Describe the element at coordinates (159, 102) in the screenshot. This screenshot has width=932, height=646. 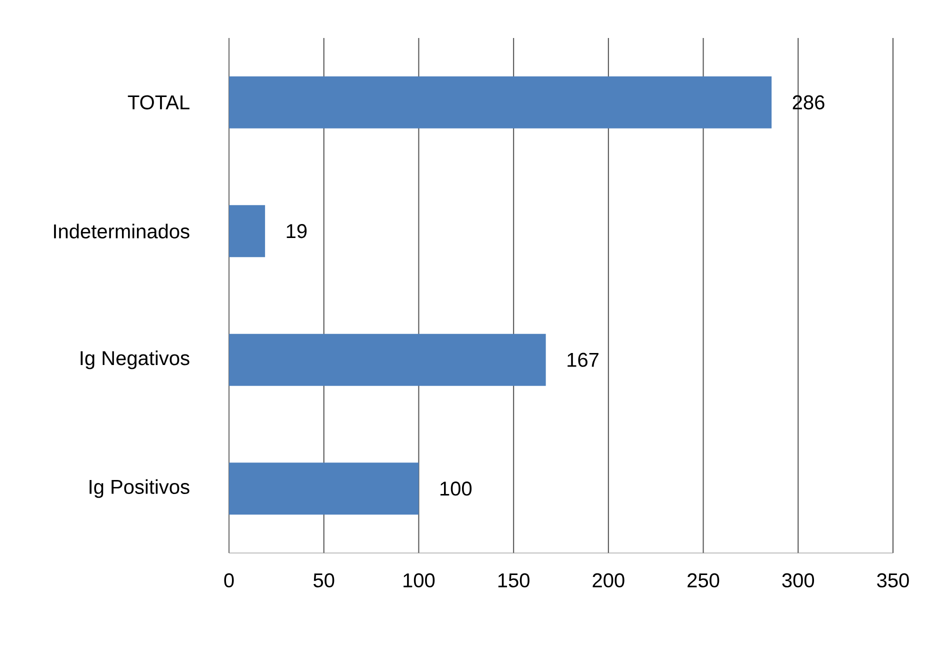
I see `y-tick-label: TOTAL` at that location.